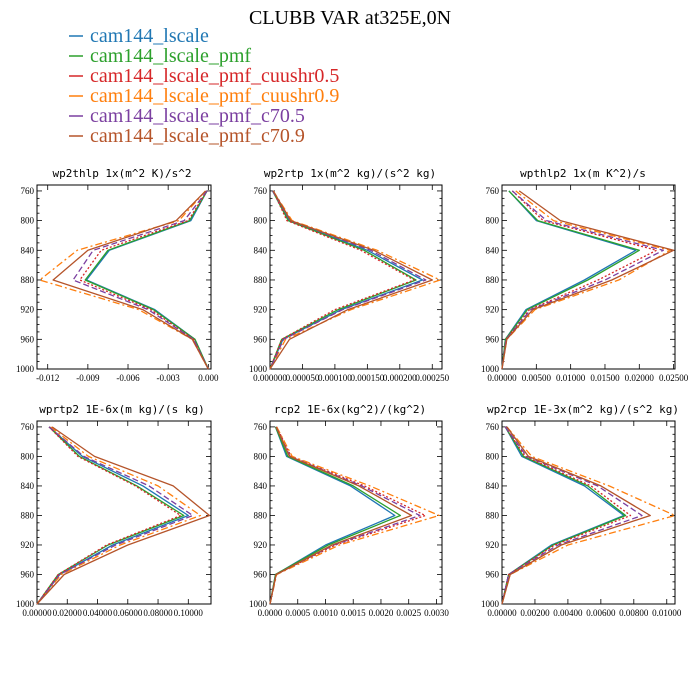 This screenshot has height=700, width=700. Describe the element at coordinates (169, 378) in the screenshot. I see `x-tick-label: -0.003` at that location.